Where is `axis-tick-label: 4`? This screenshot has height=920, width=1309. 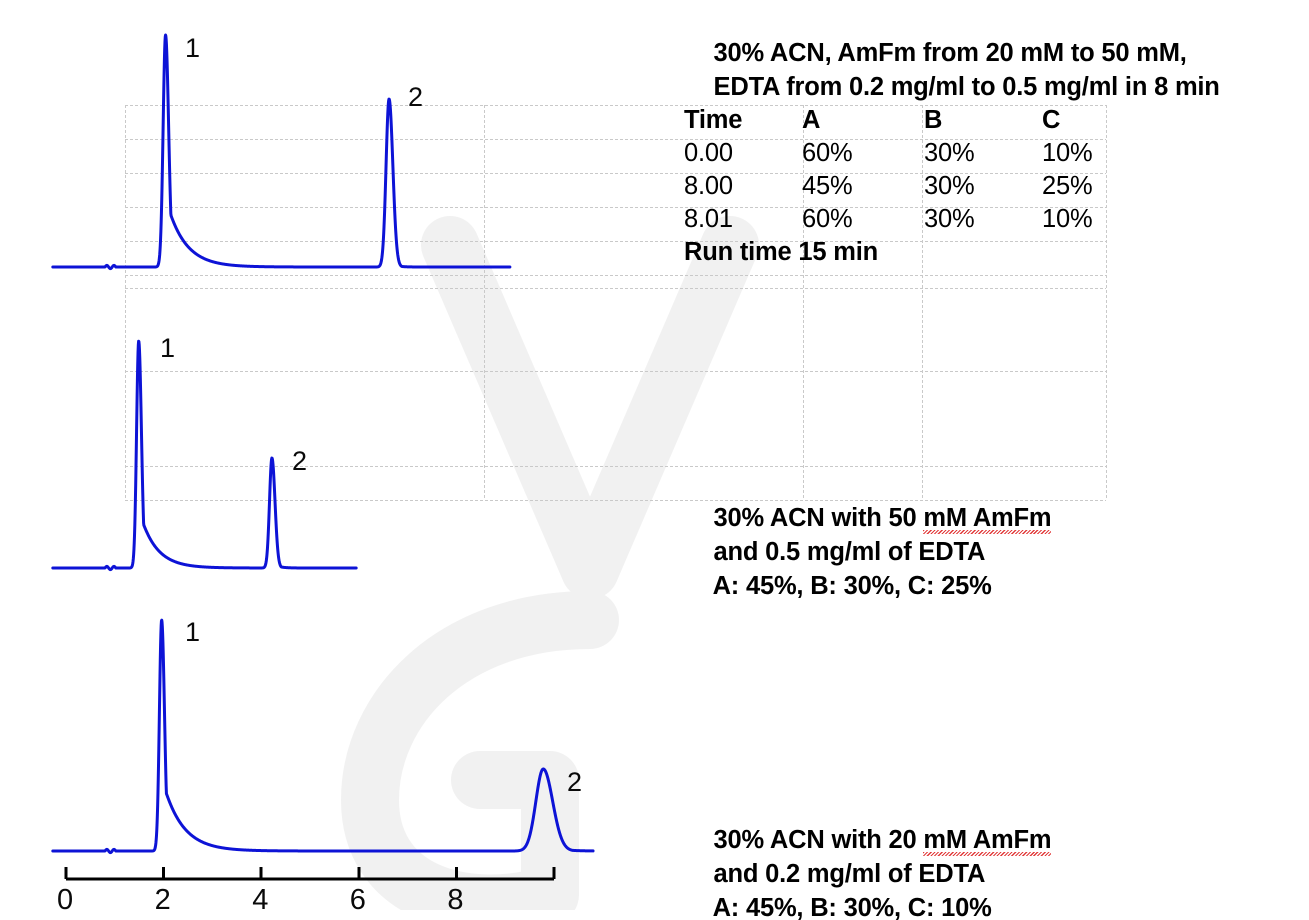 axis-tick-label: 4 is located at coordinates (260, 900).